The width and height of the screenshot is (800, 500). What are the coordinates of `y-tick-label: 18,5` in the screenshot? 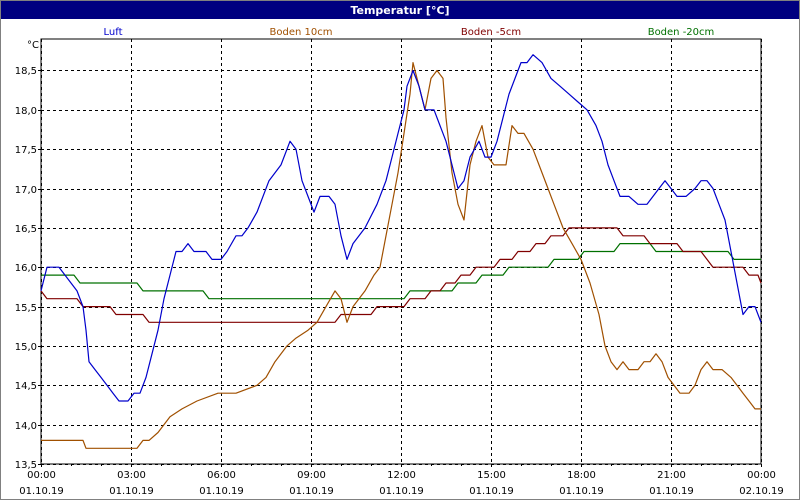 It's located at (26, 71).